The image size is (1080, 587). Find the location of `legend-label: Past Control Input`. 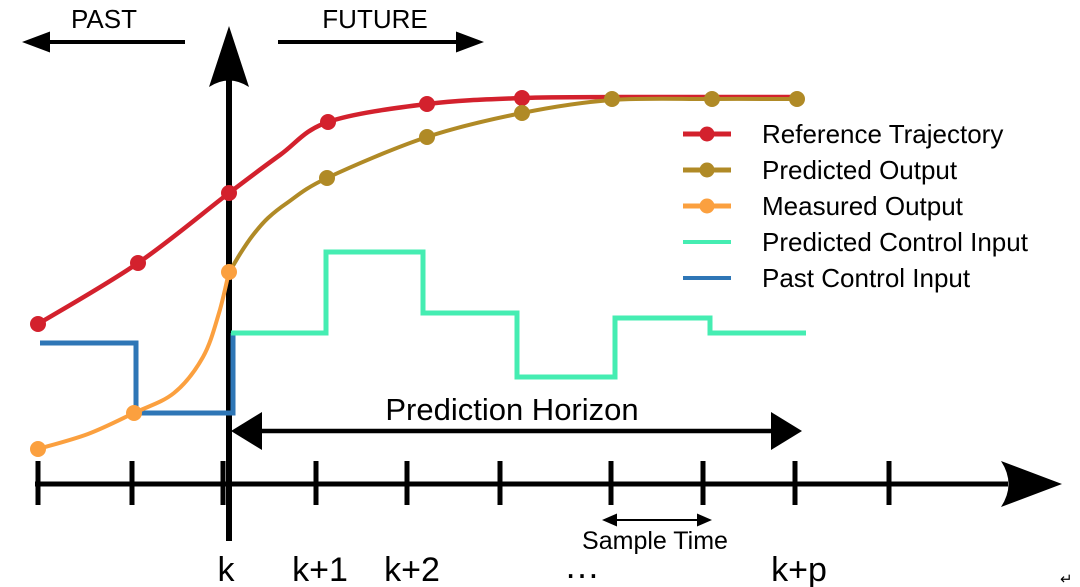

legend-label: Past Control Input is located at coordinates (866, 278).